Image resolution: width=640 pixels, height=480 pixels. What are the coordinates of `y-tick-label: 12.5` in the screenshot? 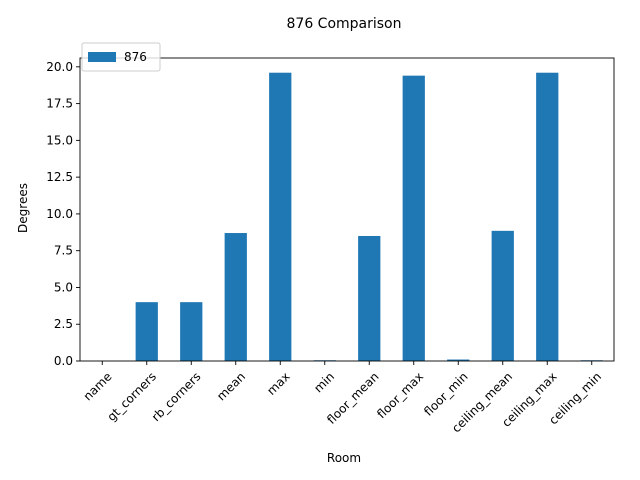 It's located at (59, 177).